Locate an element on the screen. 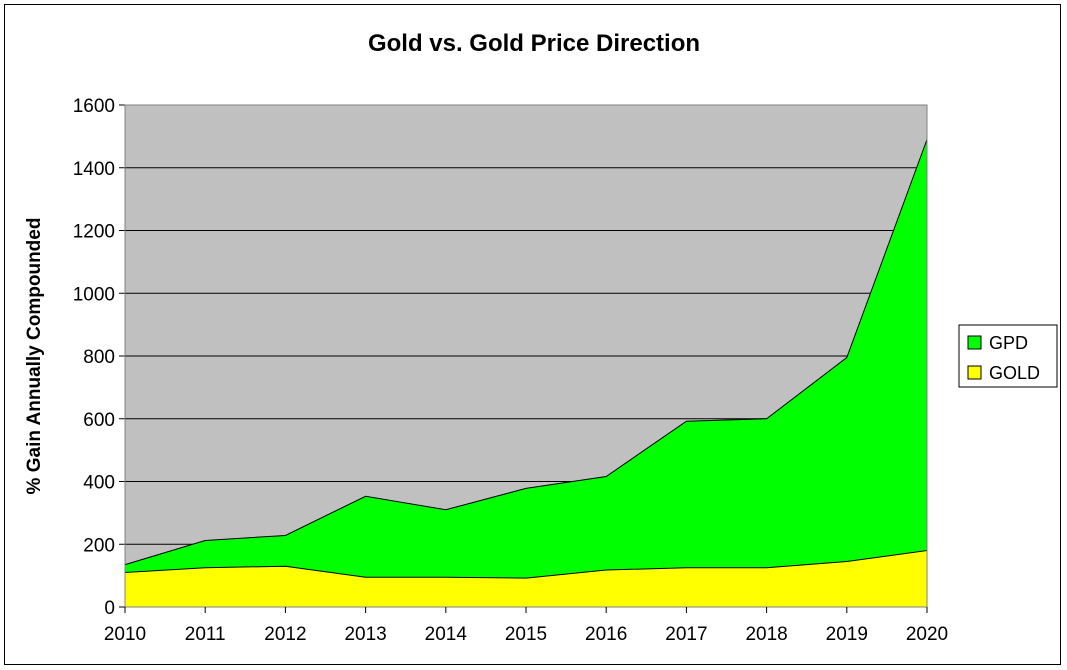  y-tick-label: 800 is located at coordinates (99, 357).